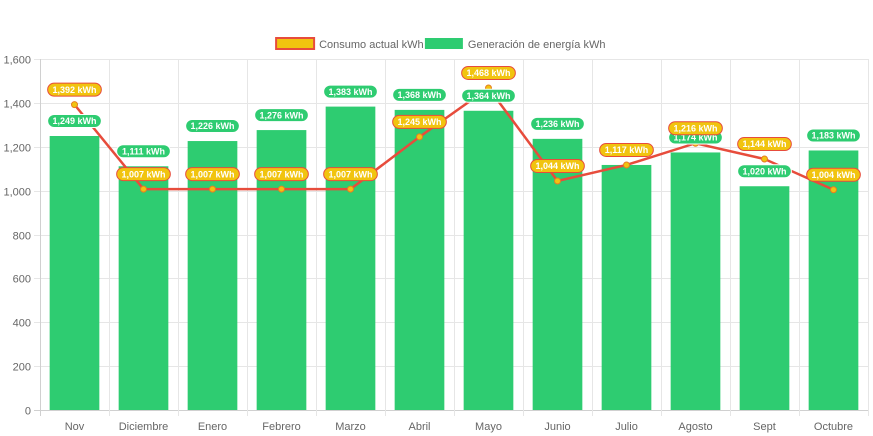 The image size is (873, 436). I want to click on data-label-text: 1,044 kWh, so click(557, 166).